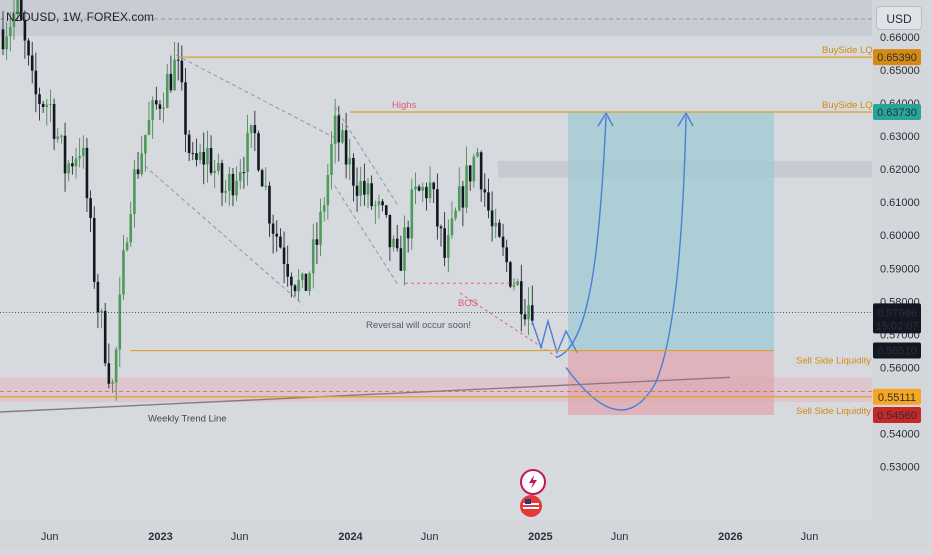 This screenshot has height=555, width=932. Describe the element at coordinates (533, 482) in the screenshot. I see `lightning-icon` at that location.